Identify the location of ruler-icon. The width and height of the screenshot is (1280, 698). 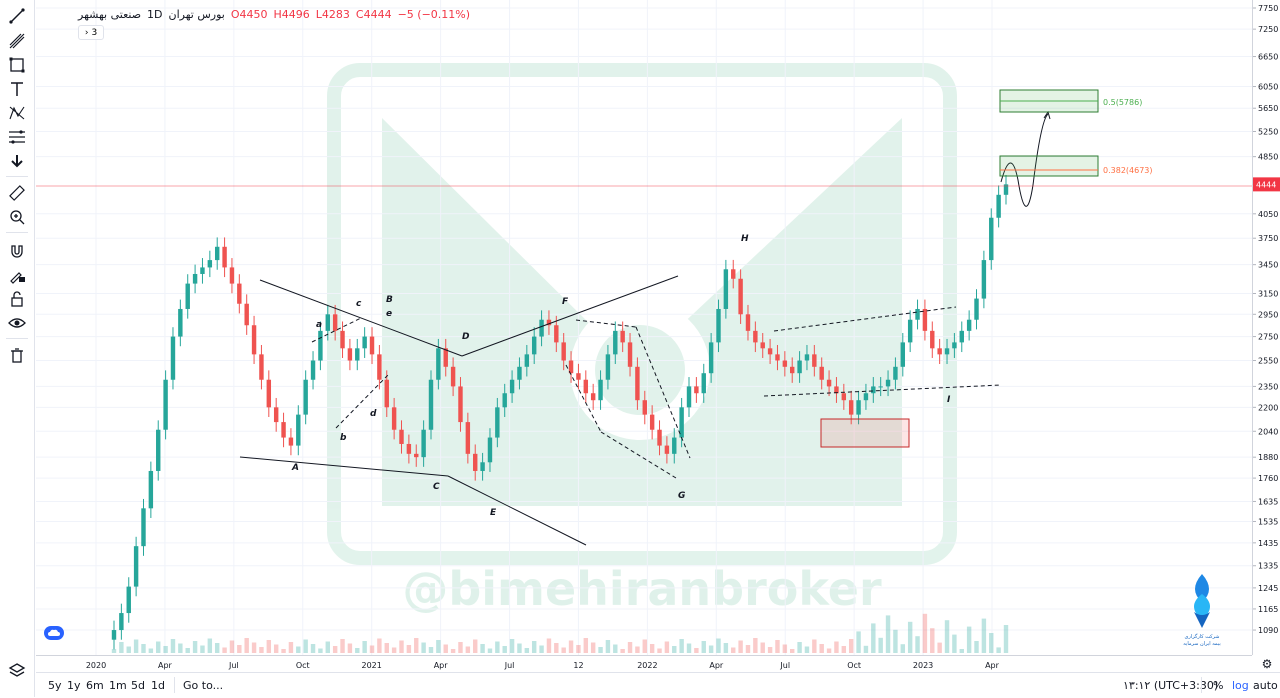
(17, 193).